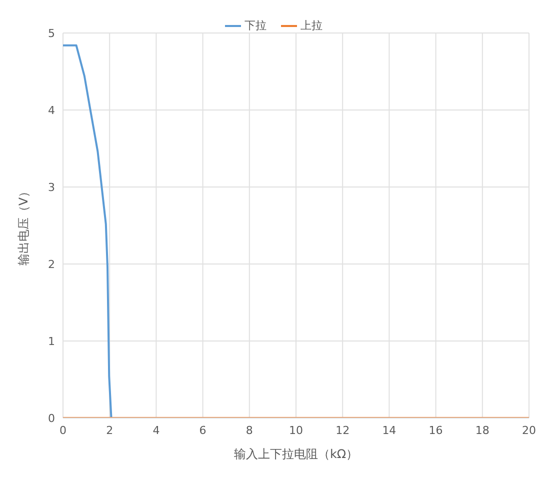  Describe the element at coordinates (23, 225) in the screenshot. I see `y-axis-title: 输出电压（V）` at that location.